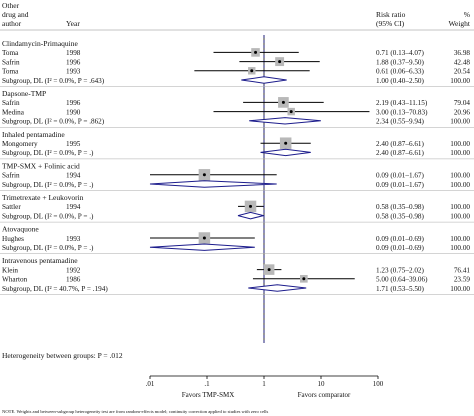  Describe the element at coordinates (208, 395) in the screenshot. I see `axis-left-label: Favors TMP-SMX` at that location.